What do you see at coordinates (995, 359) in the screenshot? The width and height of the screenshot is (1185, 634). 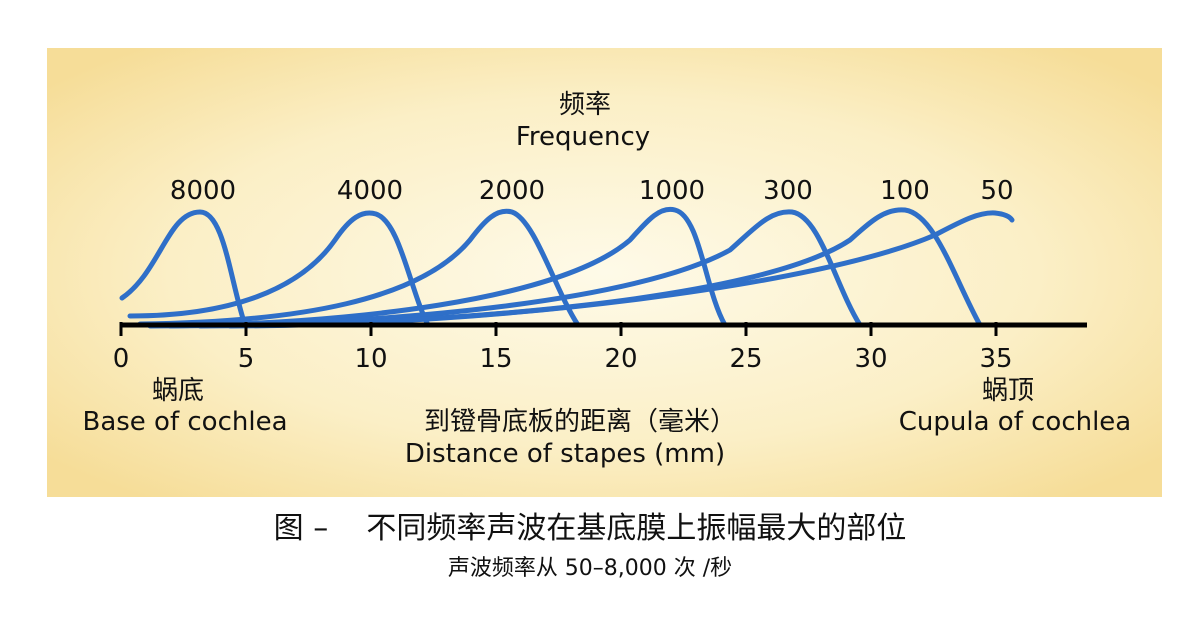 I see `tick-label: 35` at bounding box center [995, 359].